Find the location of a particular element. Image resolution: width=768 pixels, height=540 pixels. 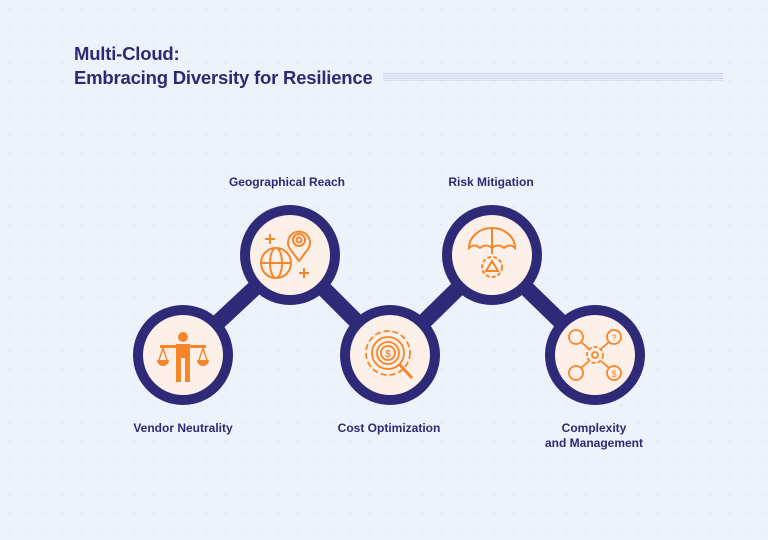

title-line-1: Multi-Cloud: is located at coordinates (127, 53).